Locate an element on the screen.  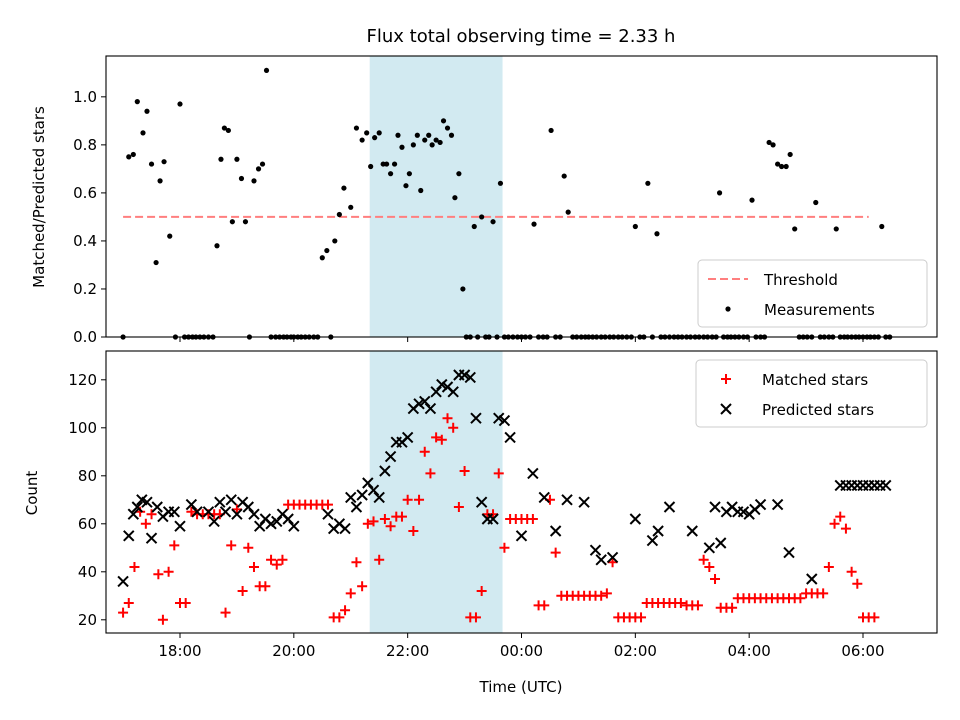
legend-box is located at coordinates (811, 393).